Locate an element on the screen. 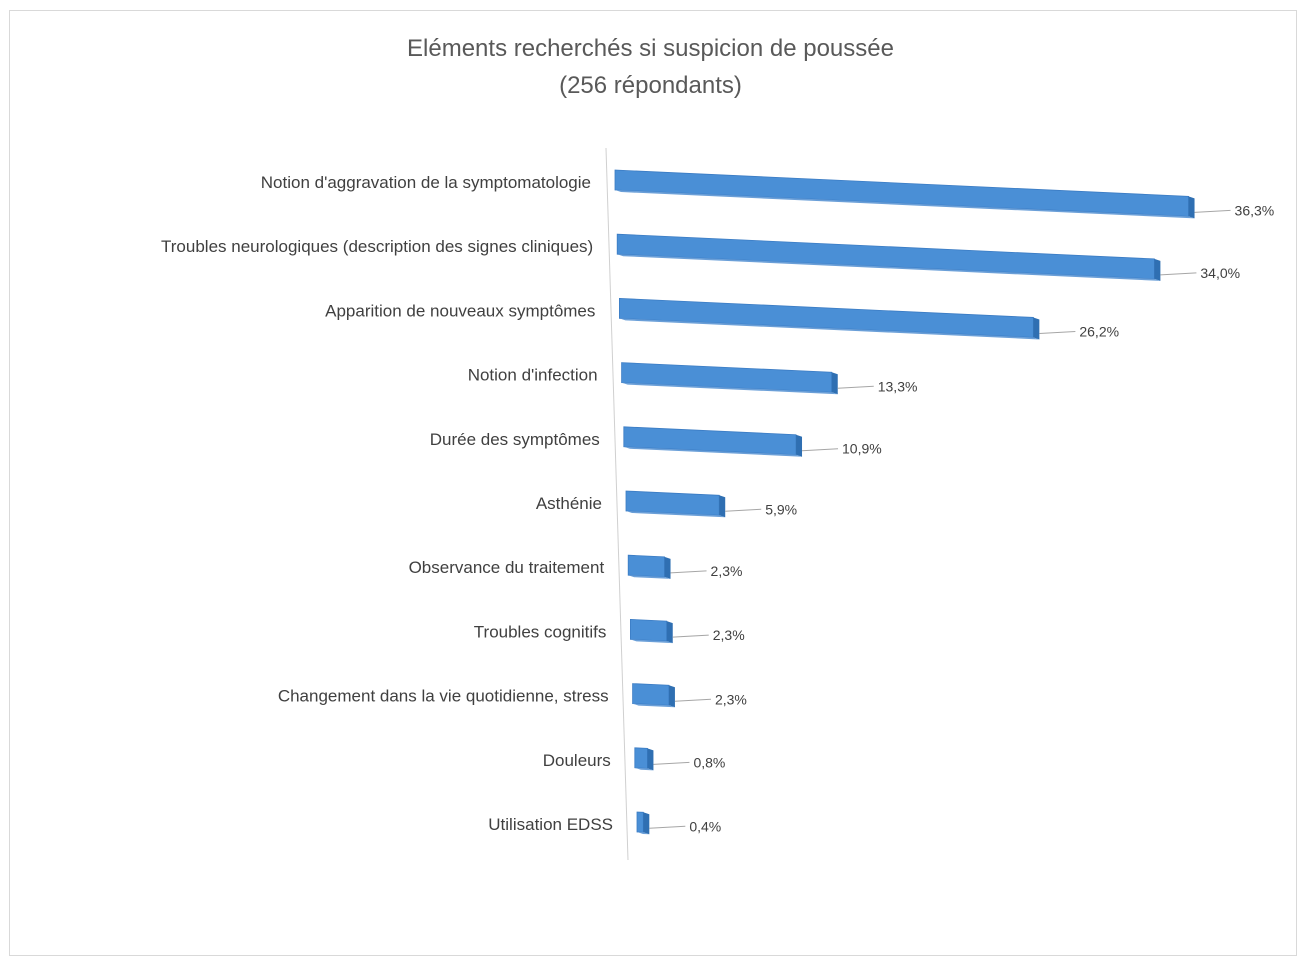  data-label: 0,4% is located at coordinates (705, 826).